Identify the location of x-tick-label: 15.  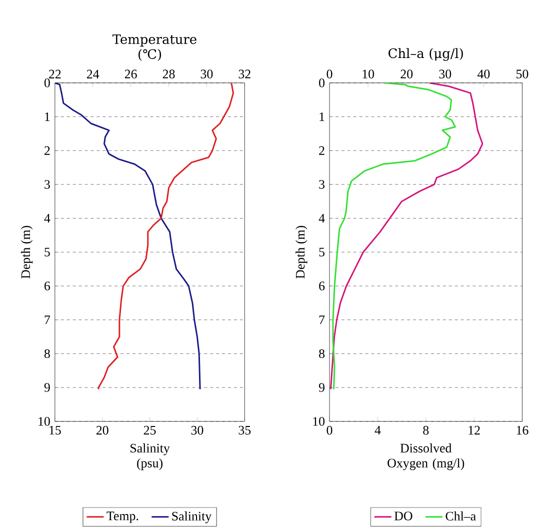
(55, 430).